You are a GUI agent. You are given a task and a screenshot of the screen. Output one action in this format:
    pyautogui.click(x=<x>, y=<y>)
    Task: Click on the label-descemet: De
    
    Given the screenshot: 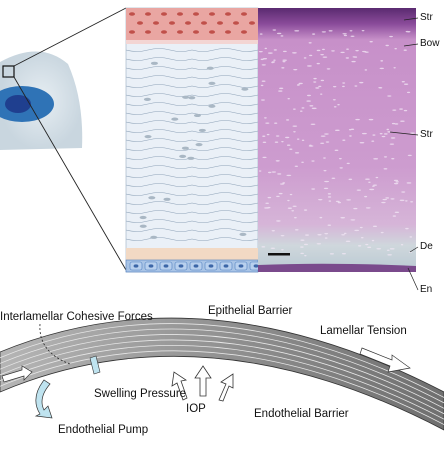 What is the action you would take?
    pyautogui.click(x=426, y=246)
    